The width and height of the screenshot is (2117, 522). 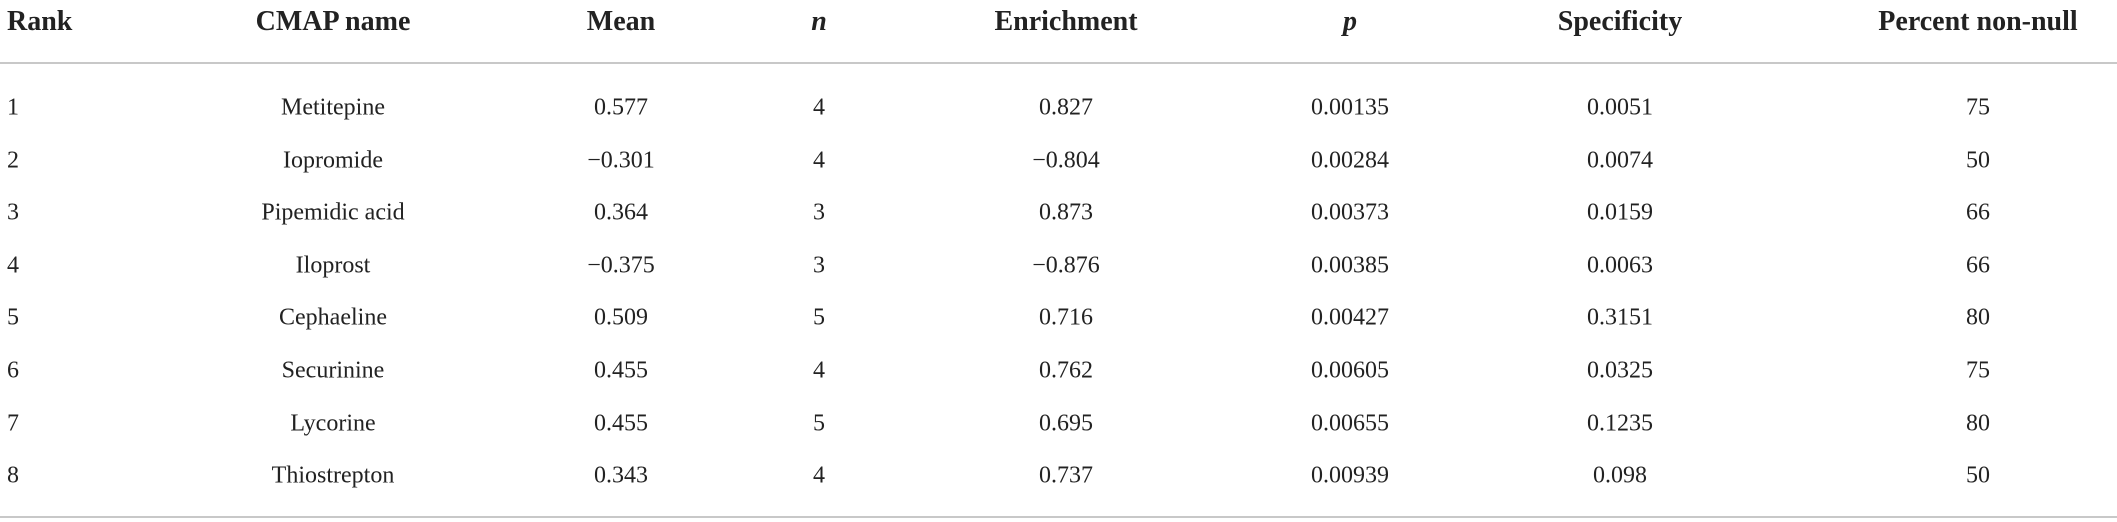 I want to click on column-header: Mean, so click(x=621, y=21).